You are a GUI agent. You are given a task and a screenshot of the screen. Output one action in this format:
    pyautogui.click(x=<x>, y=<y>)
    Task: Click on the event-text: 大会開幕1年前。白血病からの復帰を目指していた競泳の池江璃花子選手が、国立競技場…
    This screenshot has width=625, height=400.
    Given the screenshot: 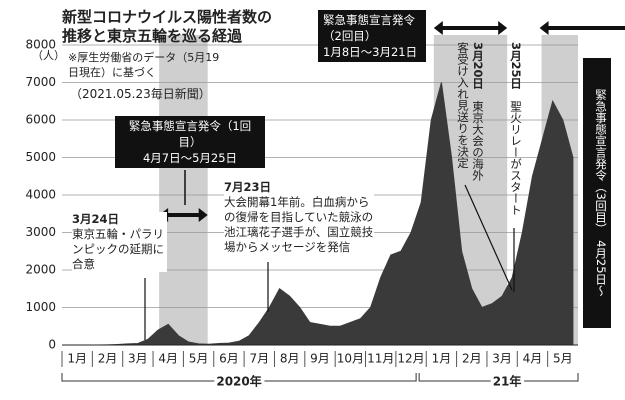 What is the action you would take?
    pyautogui.click(x=299, y=224)
    